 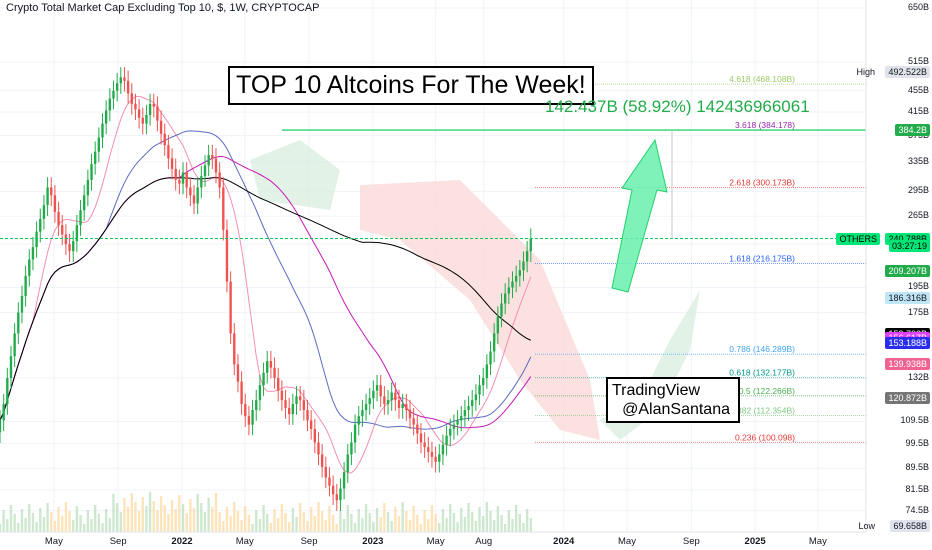 I want to click on price-tag: High, so click(x=865, y=72).